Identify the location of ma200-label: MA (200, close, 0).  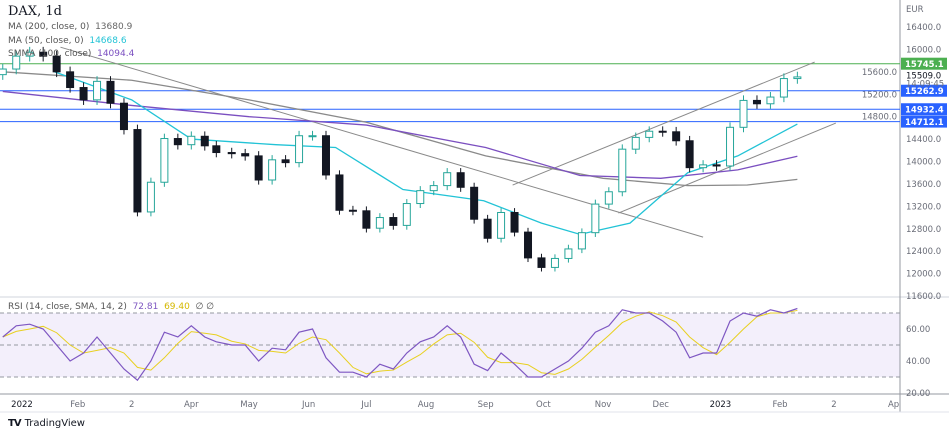
(49, 27).